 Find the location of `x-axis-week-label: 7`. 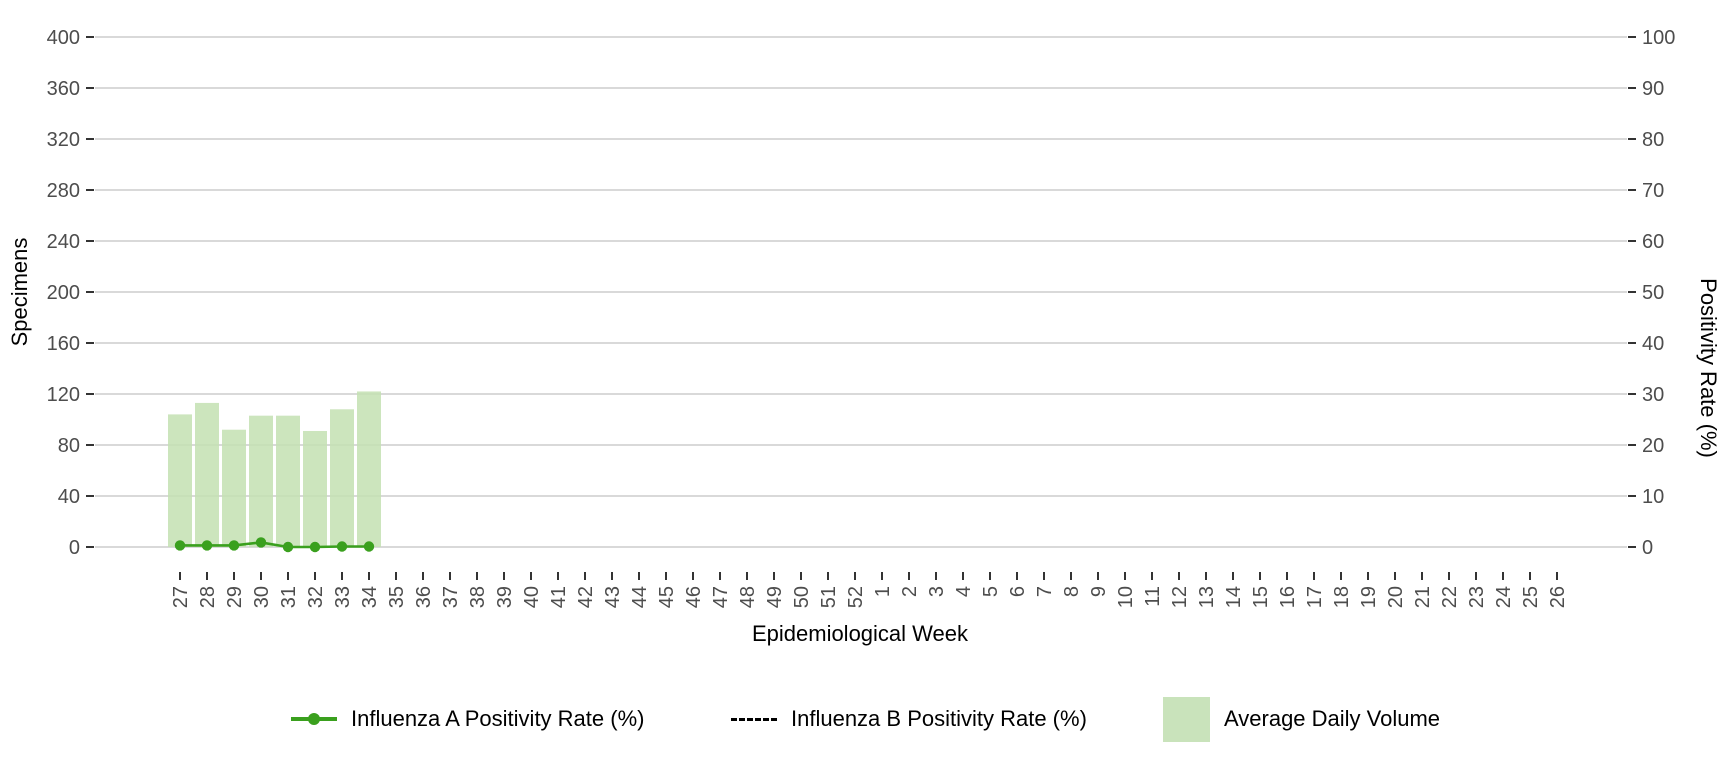

x-axis-week-label: 7 is located at coordinates (1045, 591).